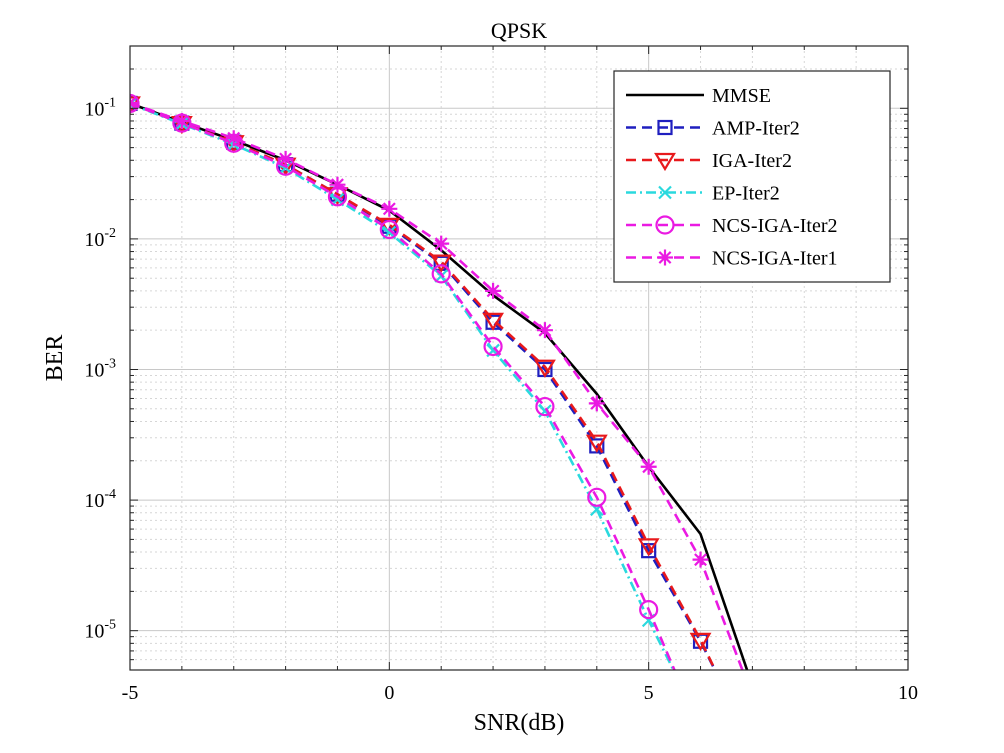 The width and height of the screenshot is (1004, 753). I want to click on legend-label-mmse: MMSE, so click(741, 96).